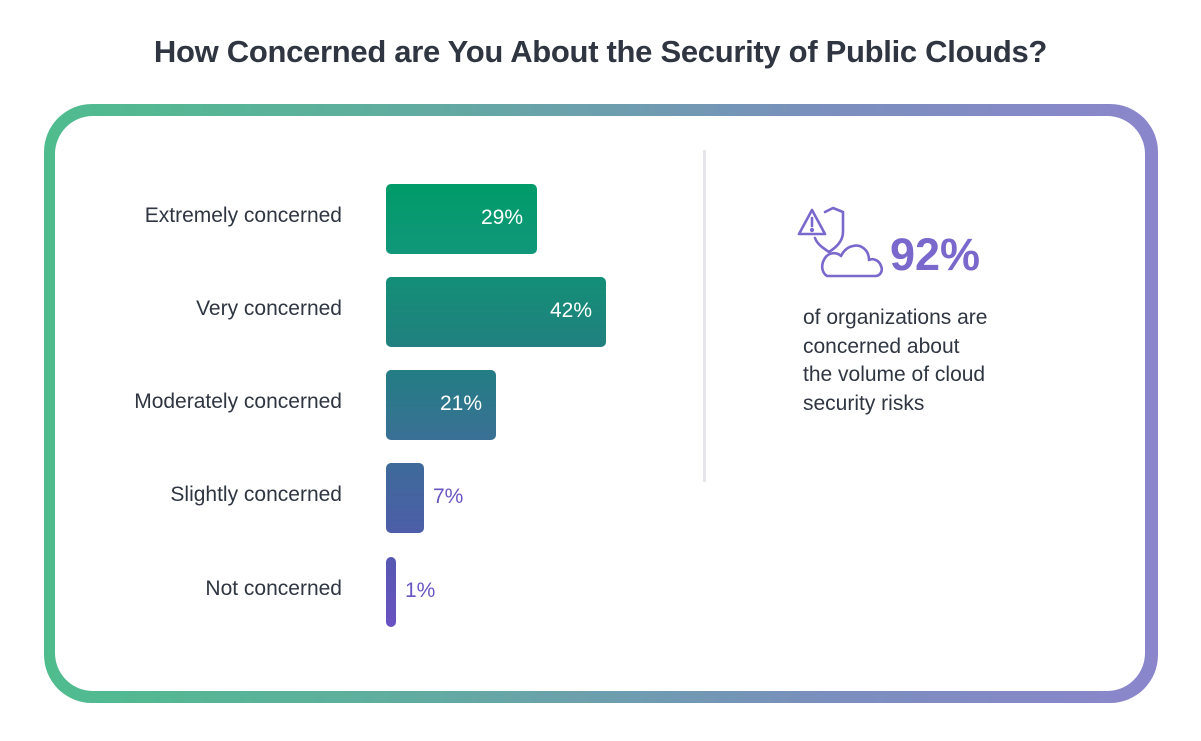 This screenshot has width=1201, height=741. I want to click on bar-very-concerned: 42%, so click(496, 312).